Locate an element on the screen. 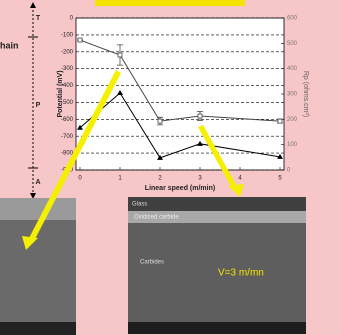 The height and width of the screenshot is (335, 342). y-tick-label: -800 is located at coordinates (67, 154).